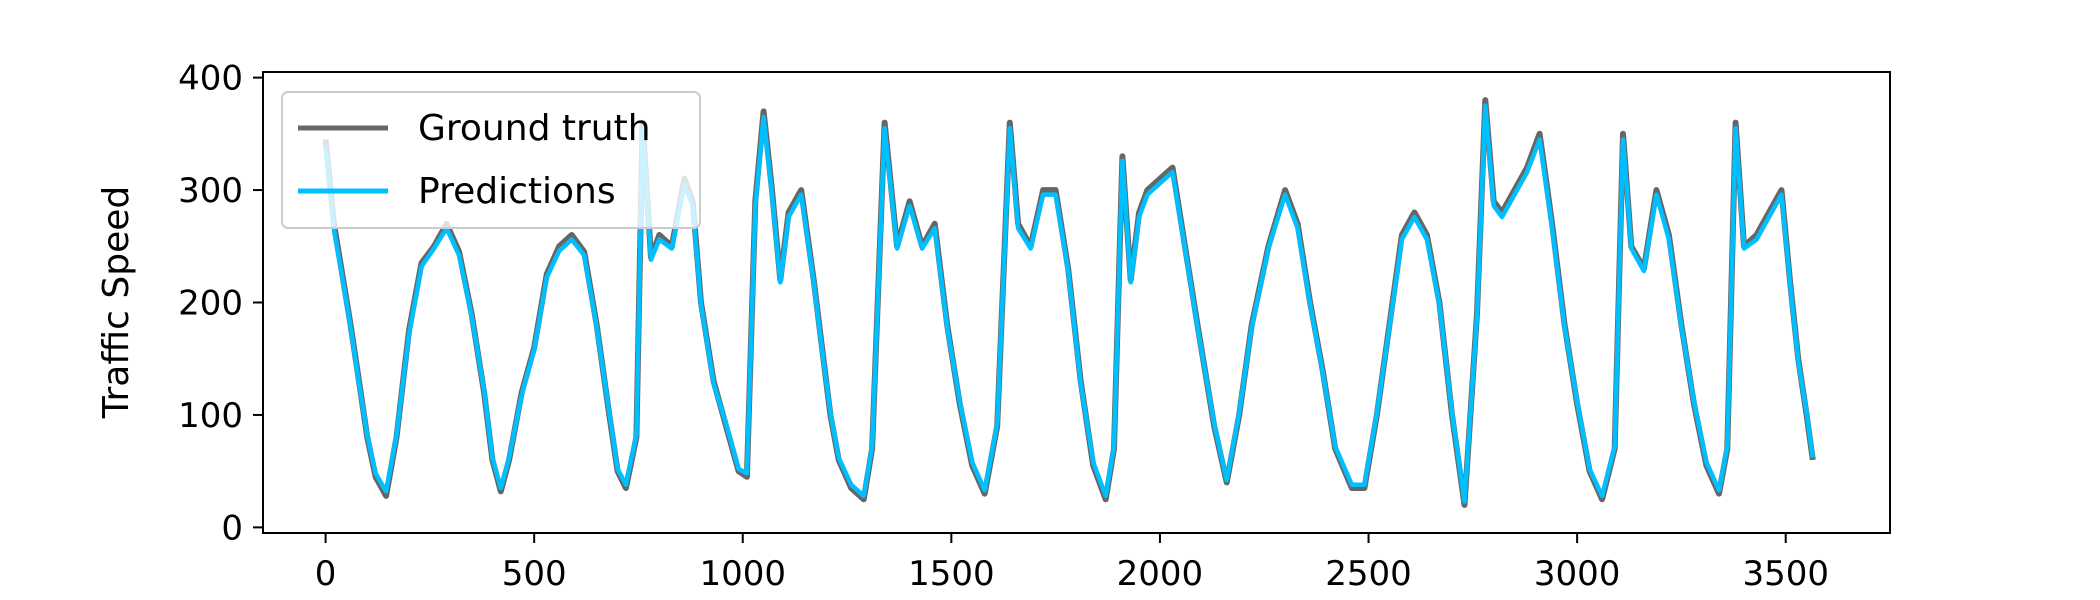 The height and width of the screenshot is (600, 2100). I want to click on y-tick-label: 0, so click(232, 528).